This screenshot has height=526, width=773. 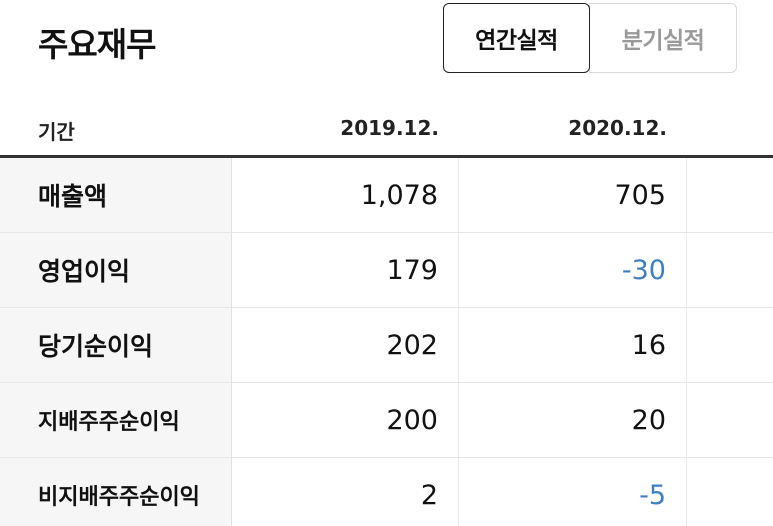 What do you see at coordinates (345, 420) in the screenshot?
I see `cell-2019: 200` at bounding box center [345, 420].